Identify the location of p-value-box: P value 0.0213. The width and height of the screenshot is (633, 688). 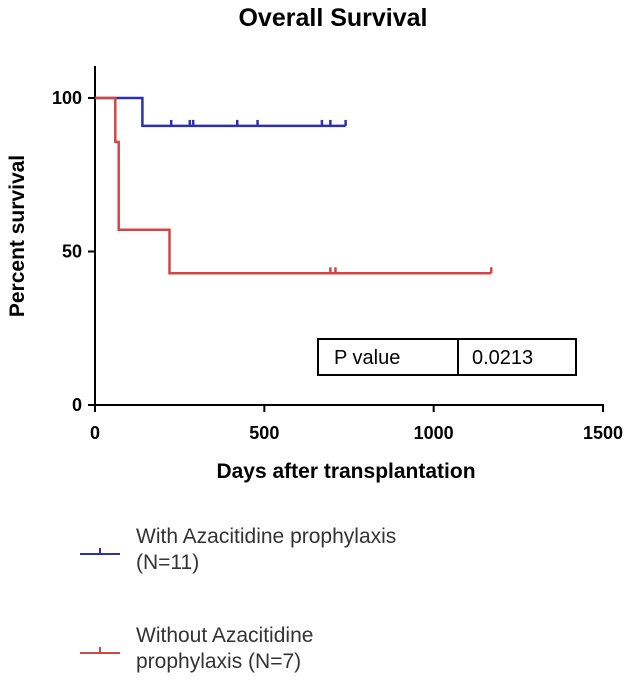
(447, 357).